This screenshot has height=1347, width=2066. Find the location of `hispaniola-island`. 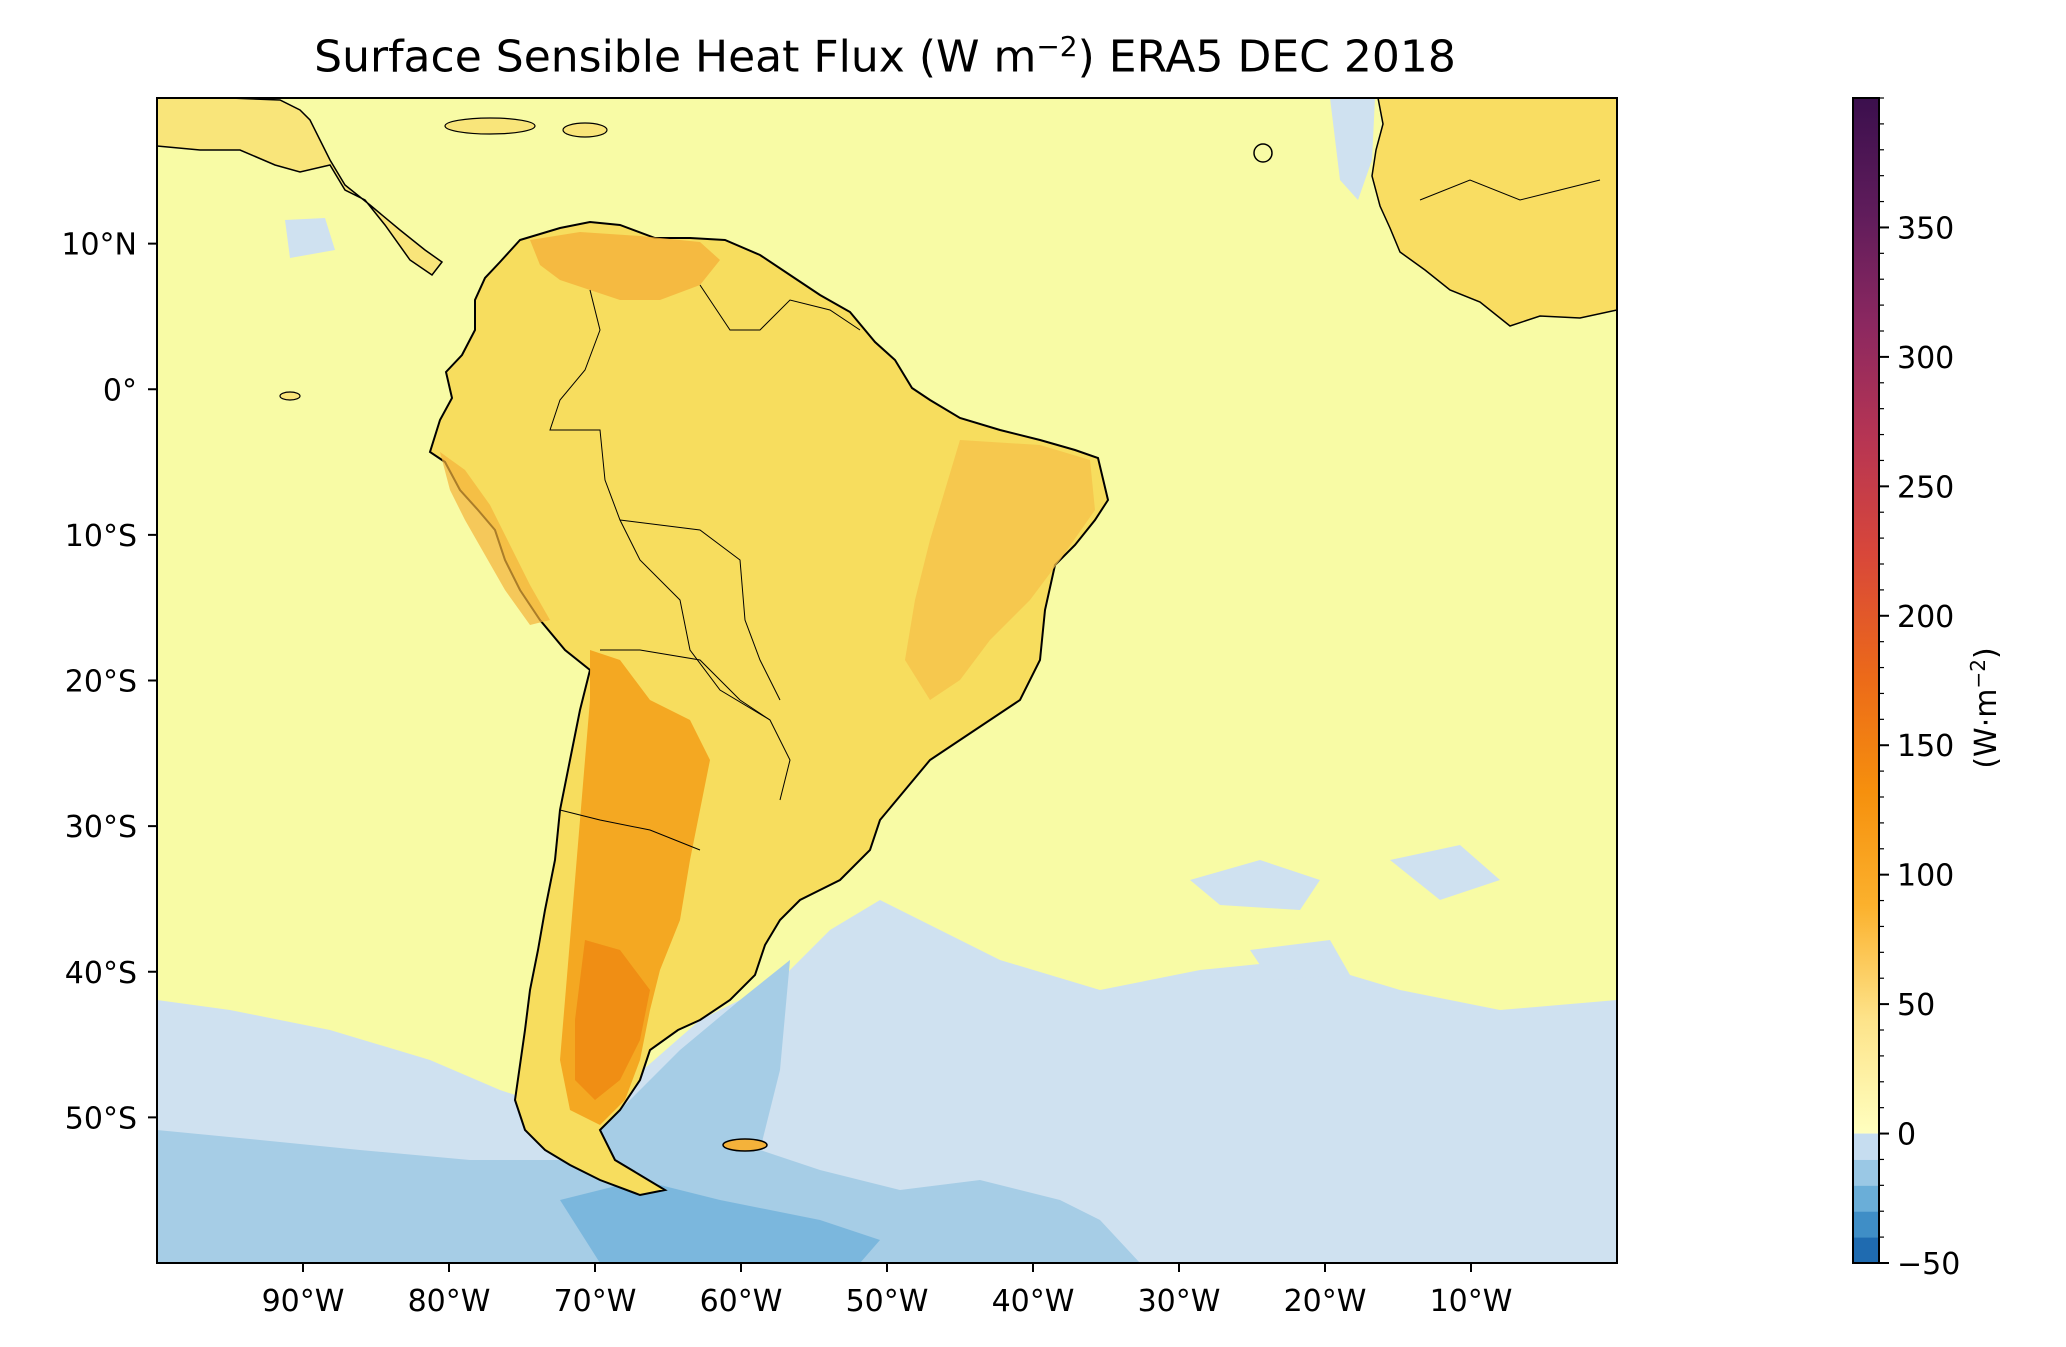

hispaniola-island is located at coordinates (585, 130).